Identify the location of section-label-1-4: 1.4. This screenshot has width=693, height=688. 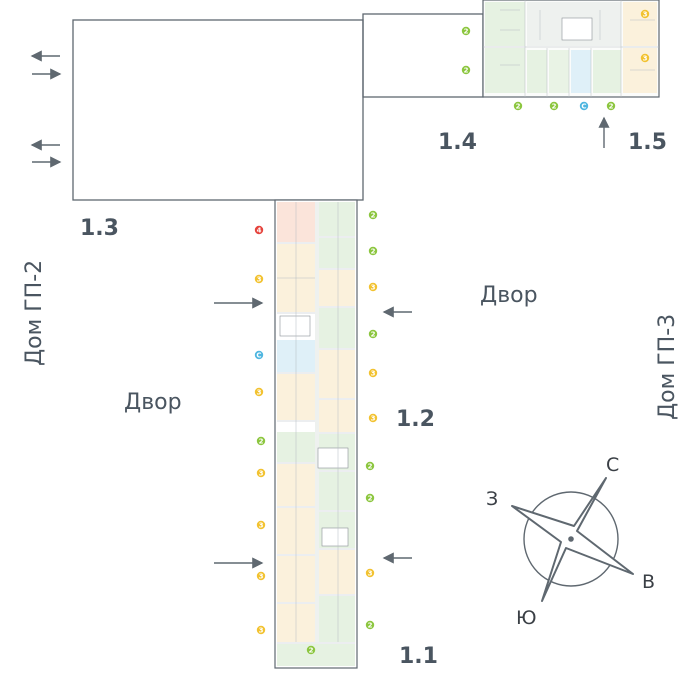
(457, 142).